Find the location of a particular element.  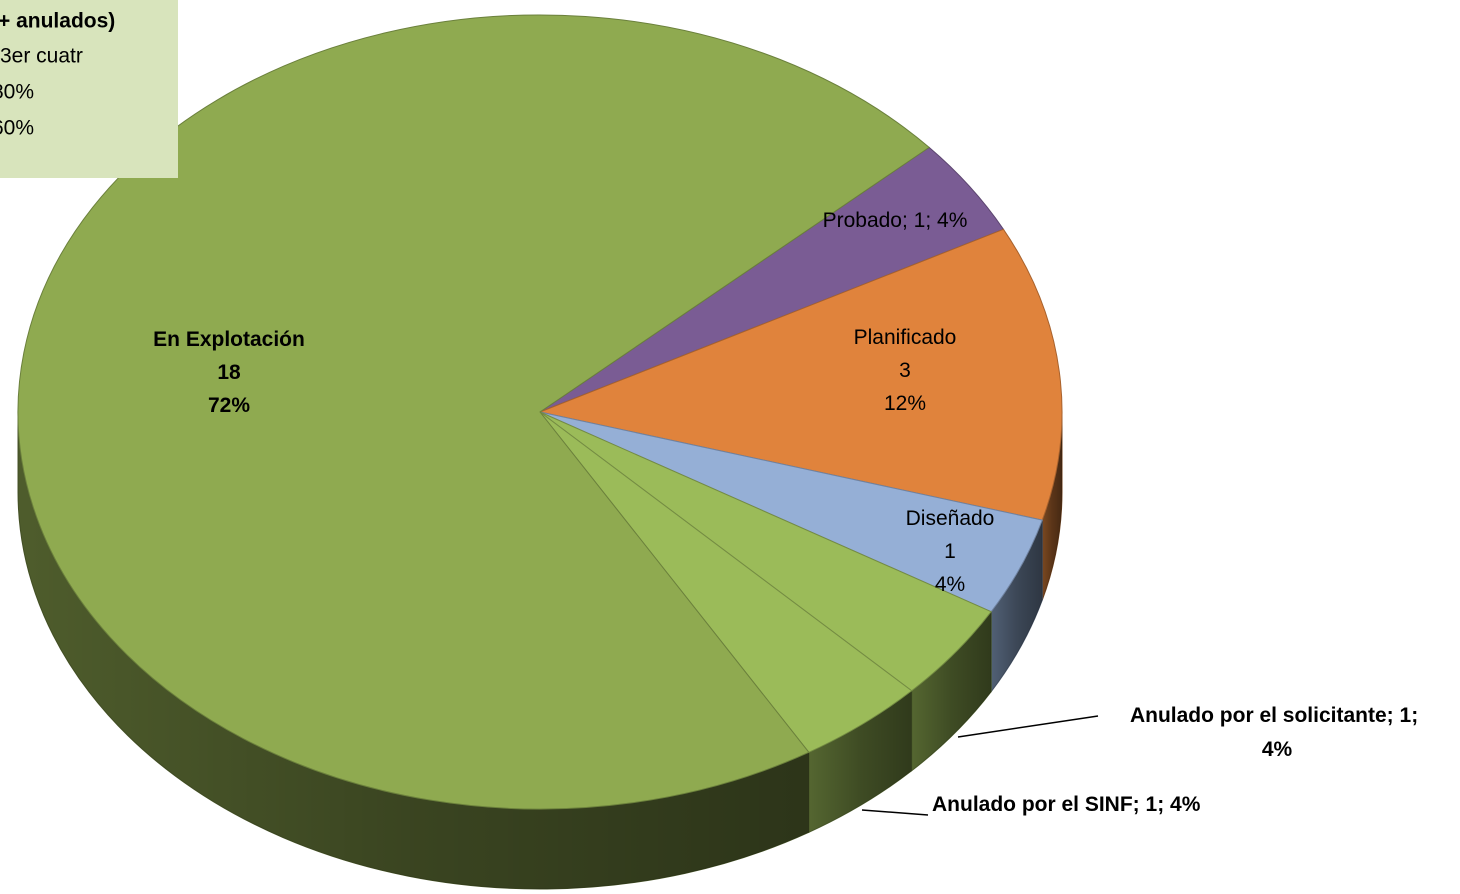

slice-label-percent: 72% is located at coordinates (229, 405).